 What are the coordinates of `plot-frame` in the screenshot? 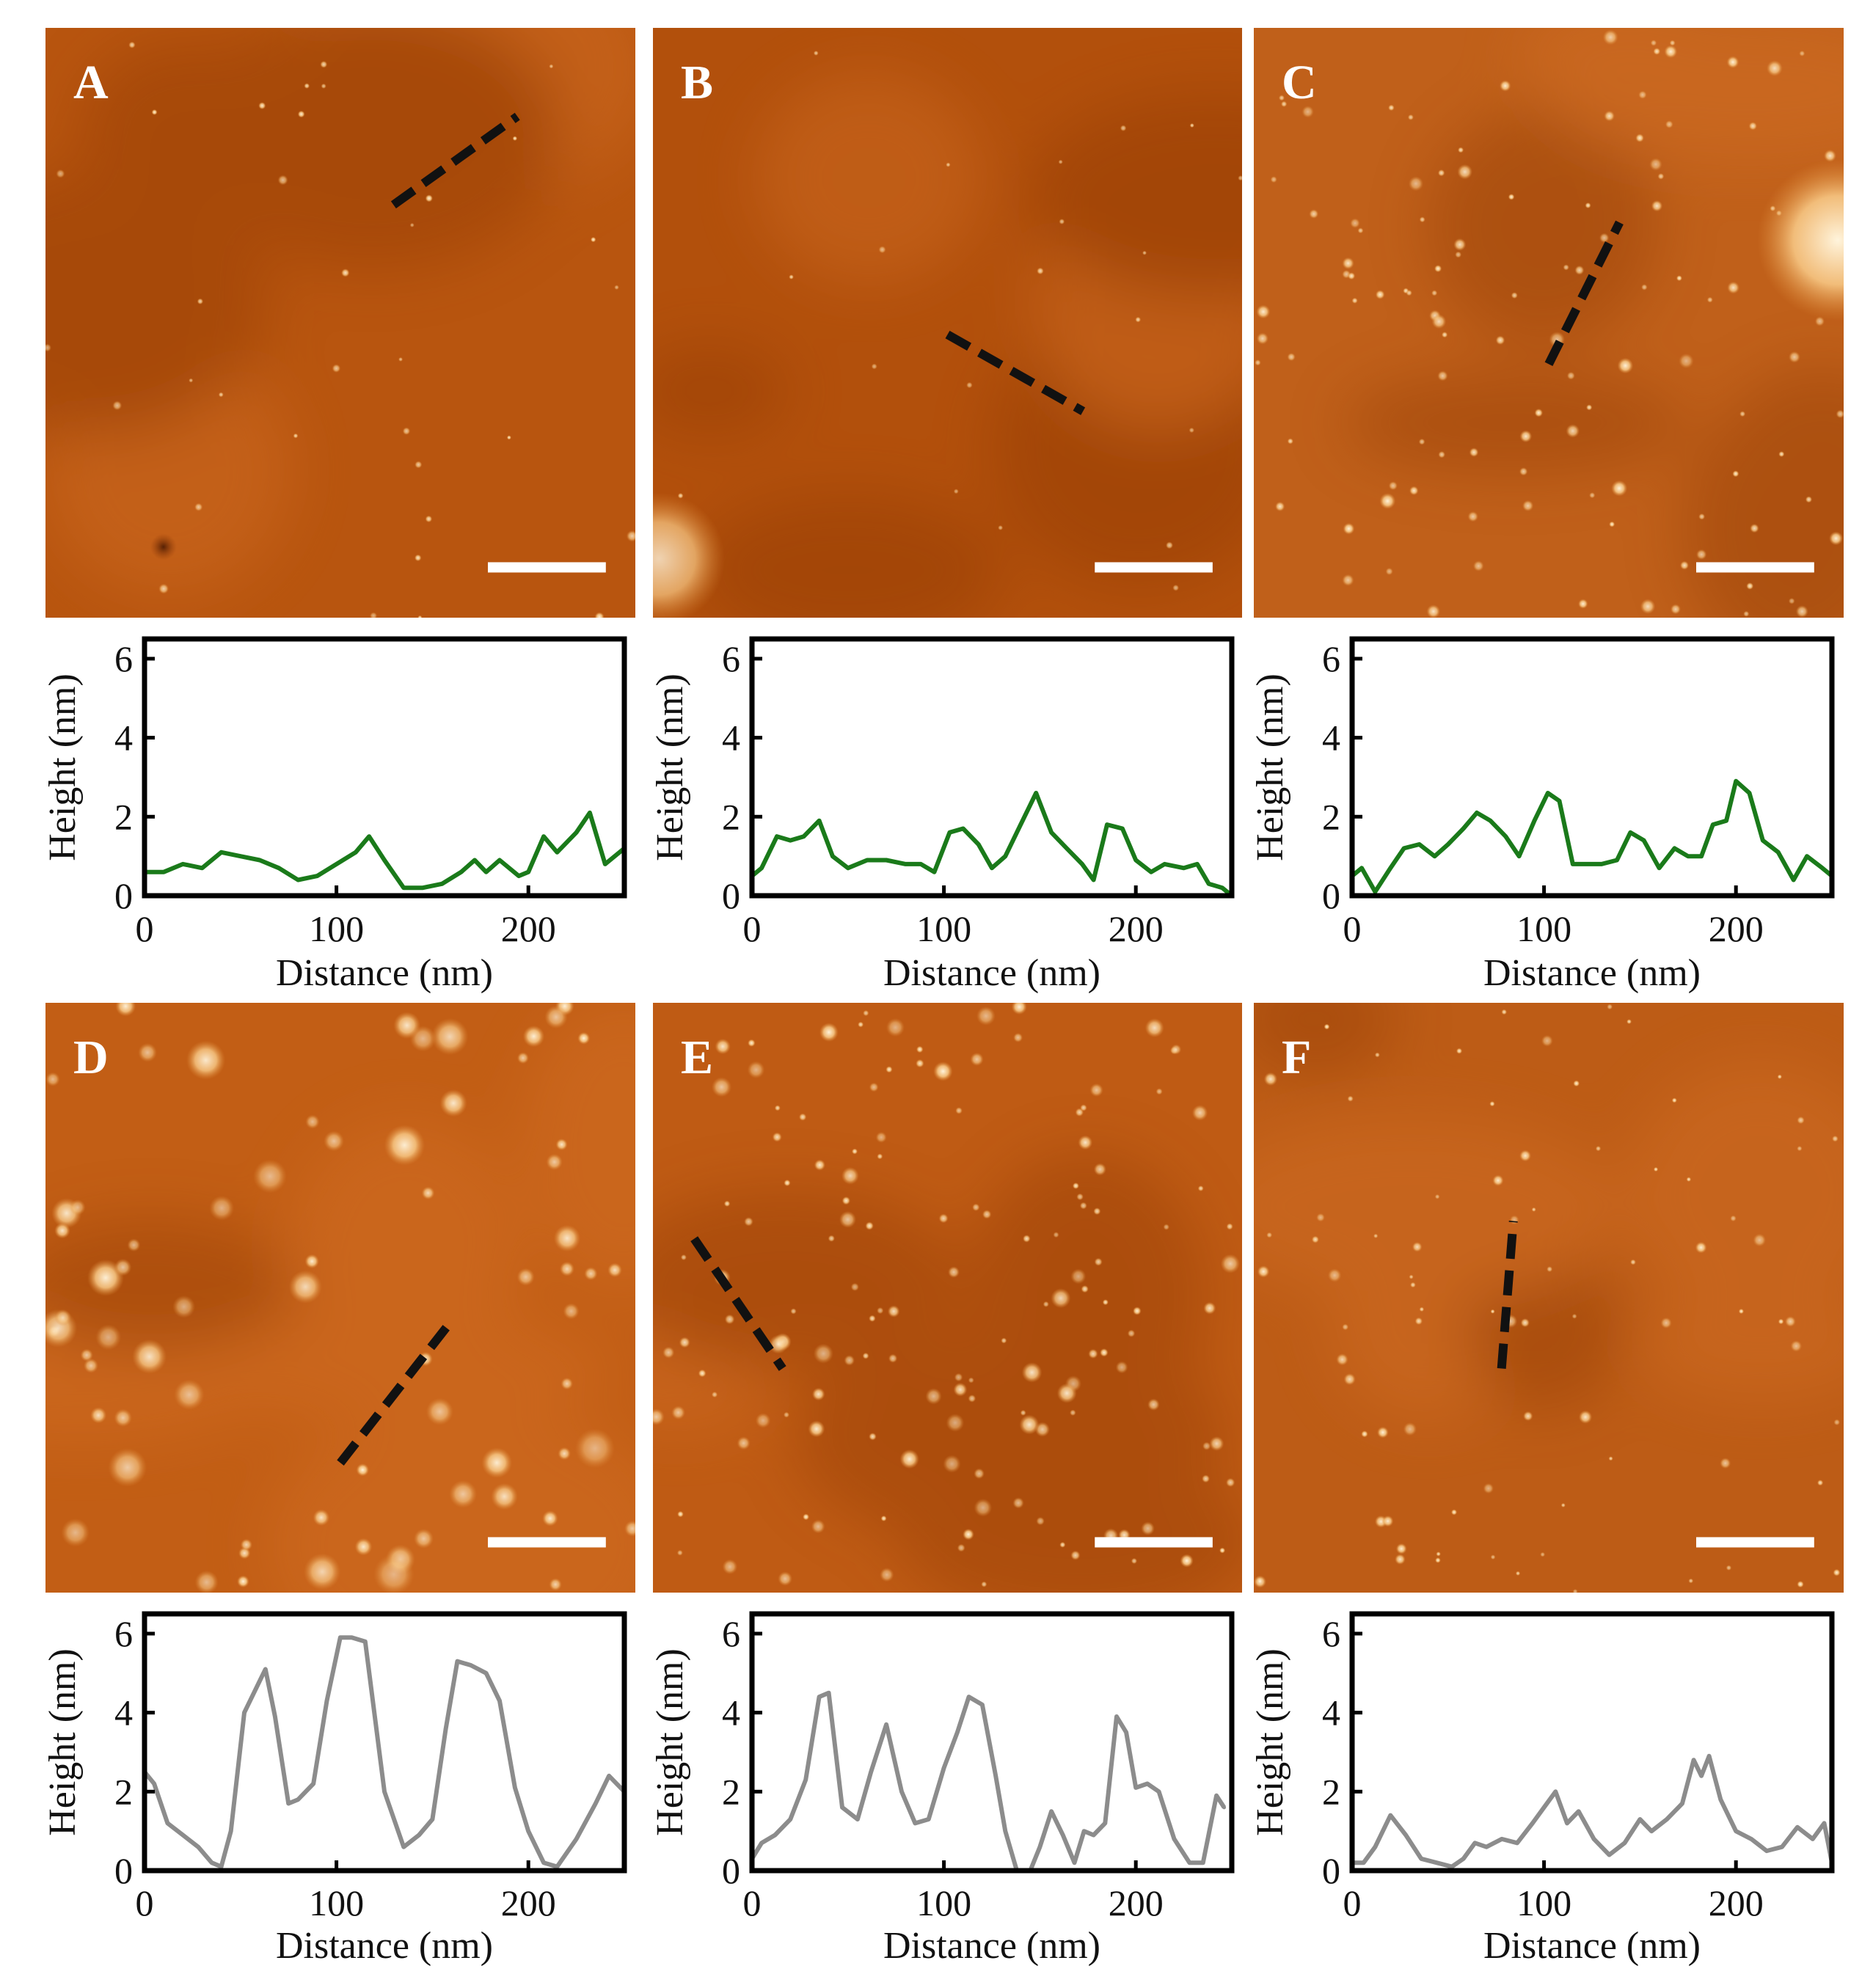 It's located at (1592, 767).